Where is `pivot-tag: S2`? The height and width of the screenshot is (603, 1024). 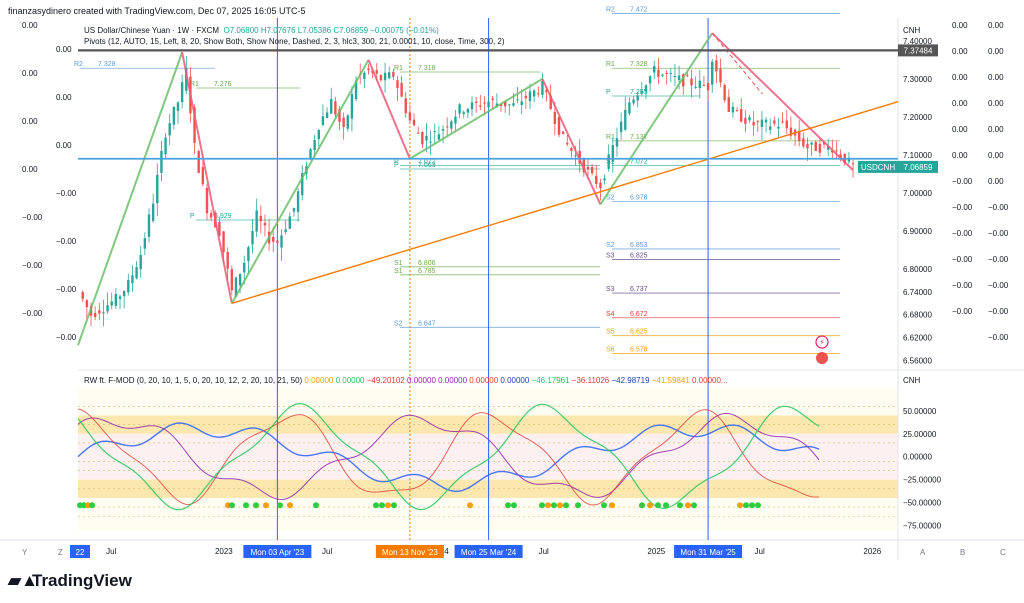 pivot-tag: S2 is located at coordinates (398, 323).